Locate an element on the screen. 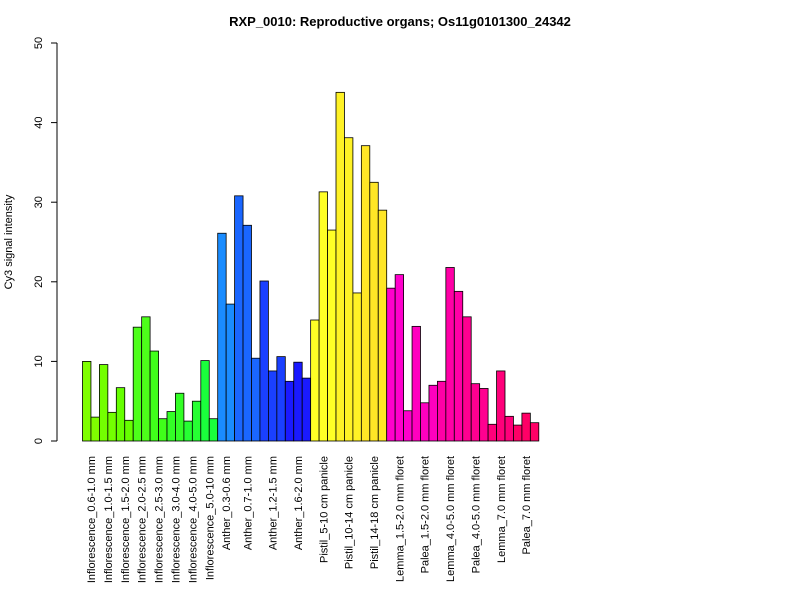  category-label: Inflorescence_3.0-4.0 mm is located at coordinates (176, 519).